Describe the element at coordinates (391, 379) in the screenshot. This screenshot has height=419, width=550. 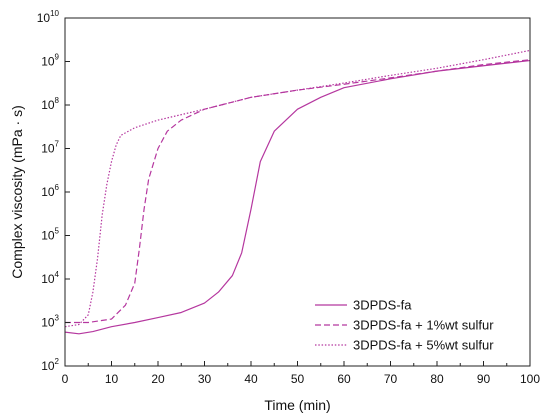
I see `x-tick-label: 70` at that location.